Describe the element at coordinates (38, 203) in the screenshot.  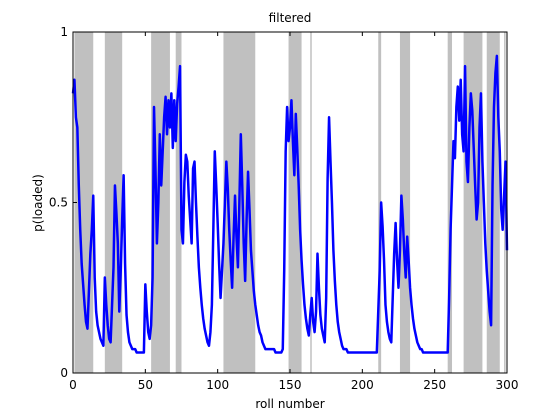
I see `y-axis-label: p(loaded)` at that location.